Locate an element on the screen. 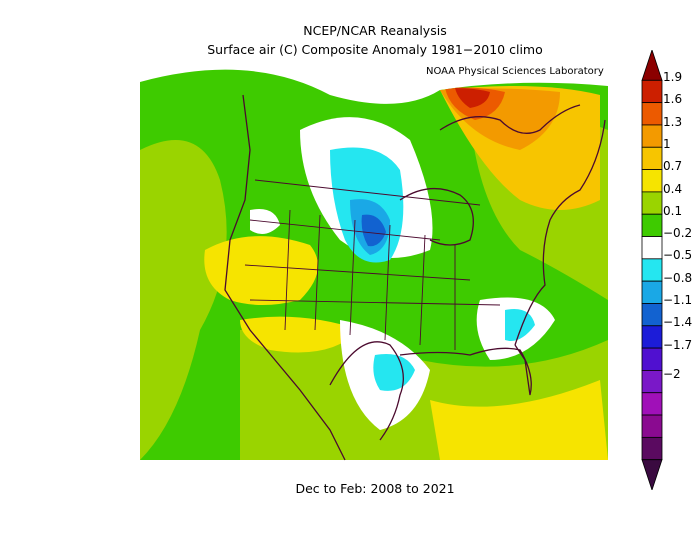 Image resolution: width=700 pixels, height=542 pixels. colorbar-tick-label: −0.8 is located at coordinates (678, 277).